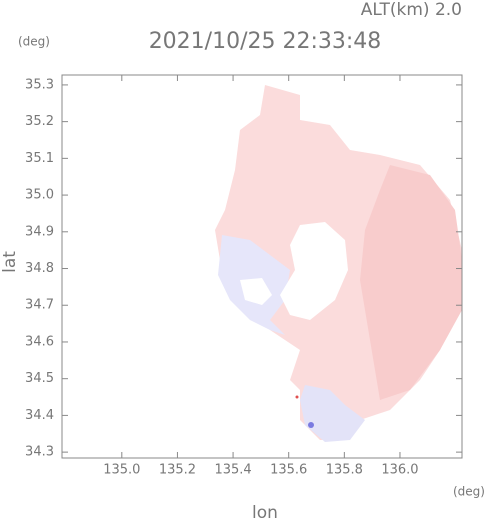  I want to click on y-tick-label: 34.4, so click(39, 415).